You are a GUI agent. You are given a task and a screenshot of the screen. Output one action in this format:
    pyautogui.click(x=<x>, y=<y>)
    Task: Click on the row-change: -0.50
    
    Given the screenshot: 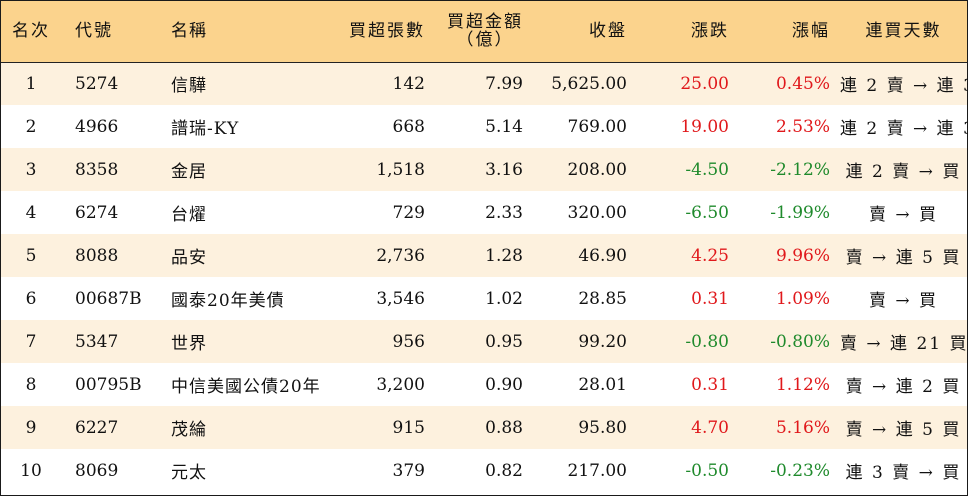 What is the action you would take?
    pyautogui.click(x=707, y=470)
    